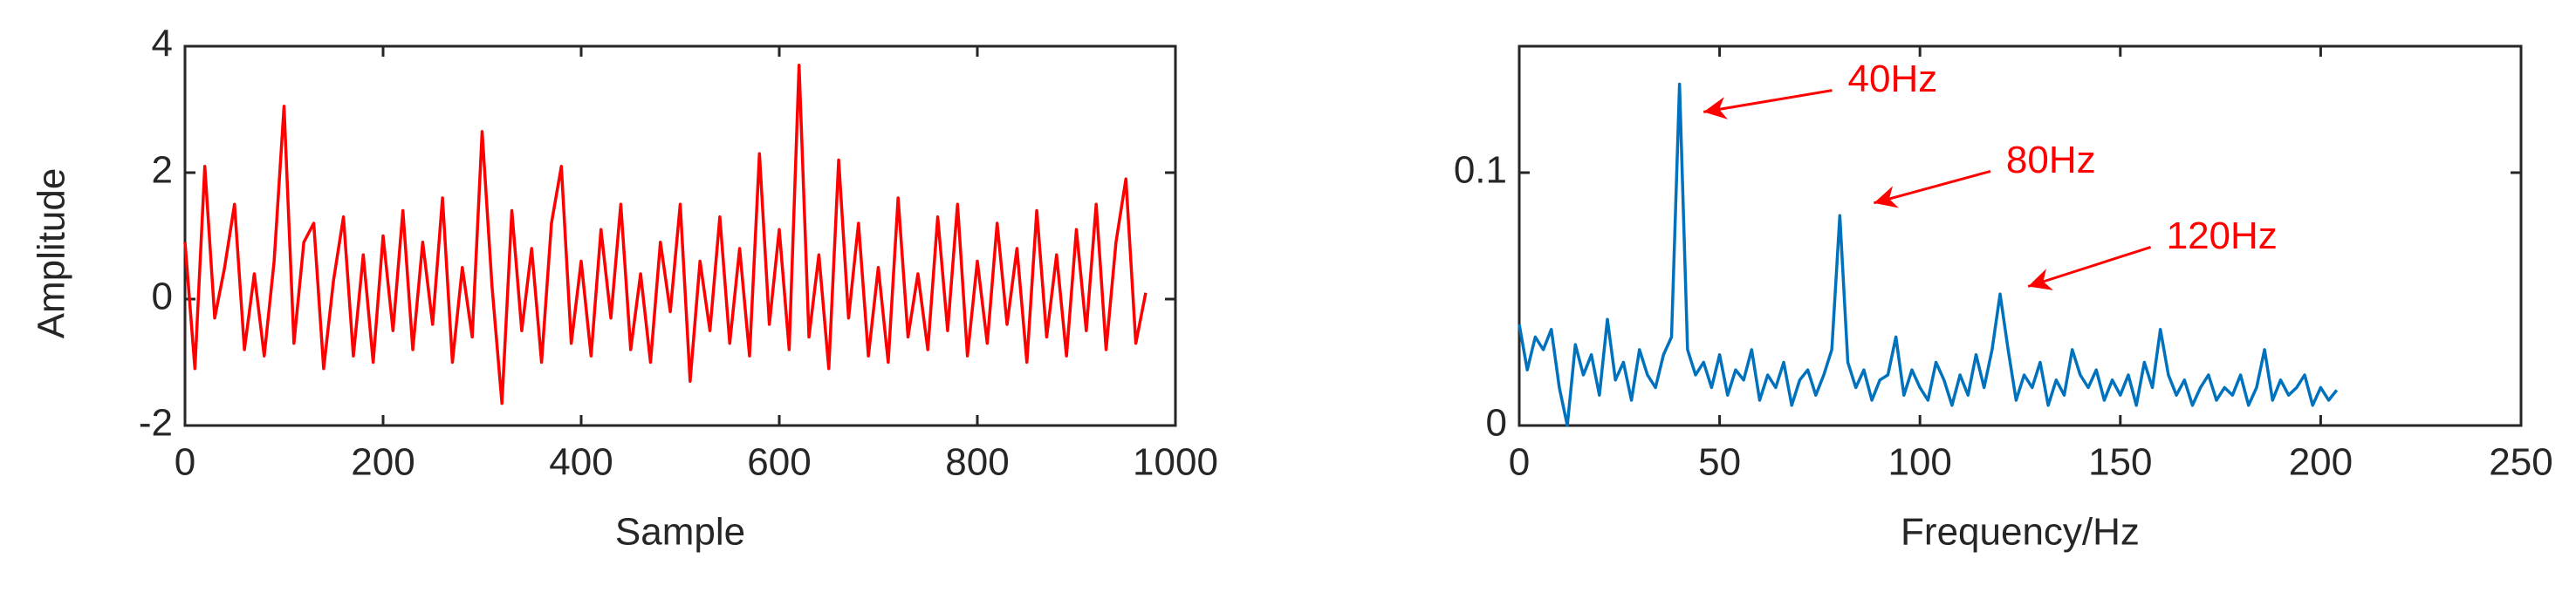 Image resolution: width=2576 pixels, height=606 pixels. Describe the element at coordinates (2051, 160) in the screenshot. I see `annotation: 80Hz` at that location.